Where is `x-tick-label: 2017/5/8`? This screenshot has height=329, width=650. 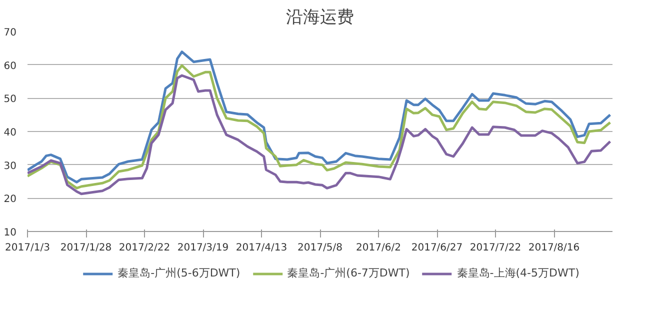
x-tick-label: 2017/5/8 is located at coordinates (320, 248).